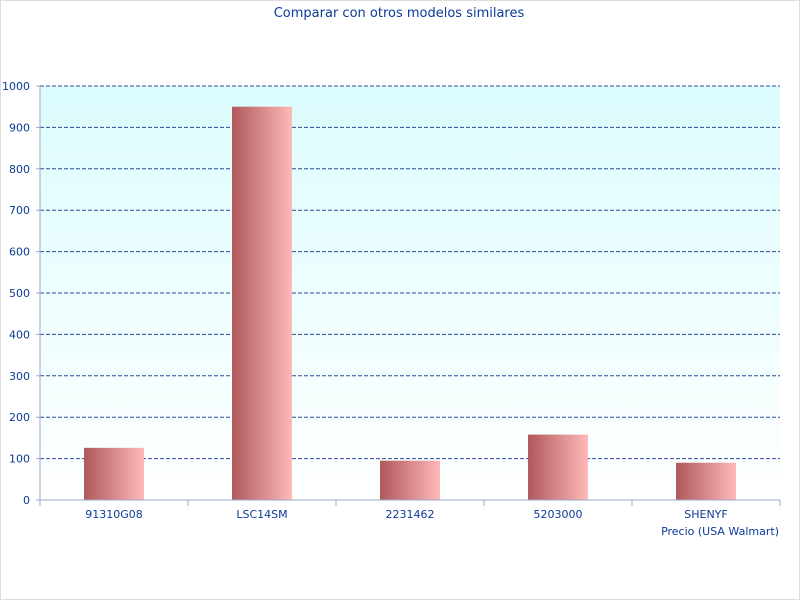 The height and width of the screenshot is (600, 800). What do you see at coordinates (705, 514) in the screenshot?
I see `x-tick-label: SHENYF` at bounding box center [705, 514].